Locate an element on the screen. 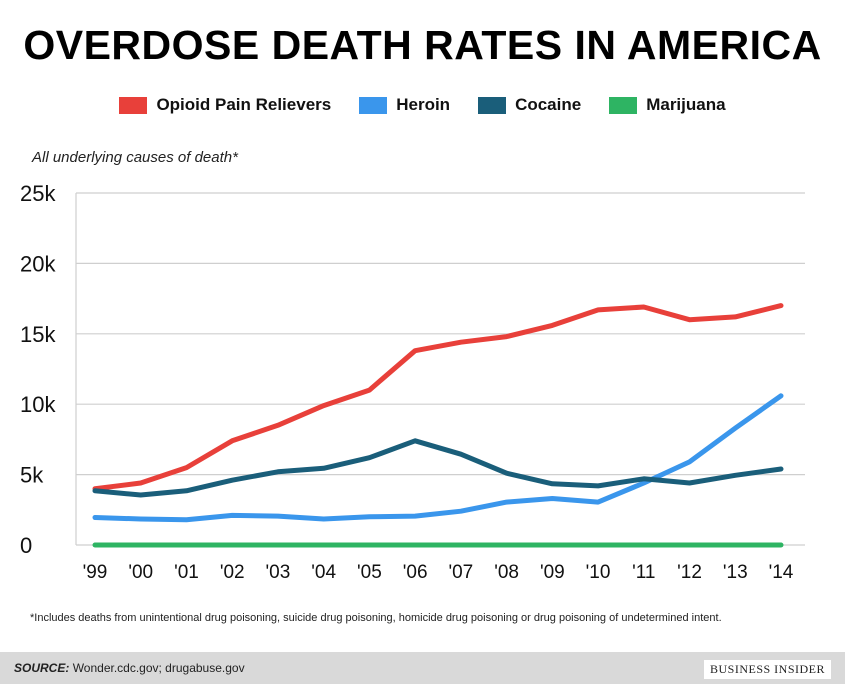  y-tick-label: 15k is located at coordinates (38, 334).